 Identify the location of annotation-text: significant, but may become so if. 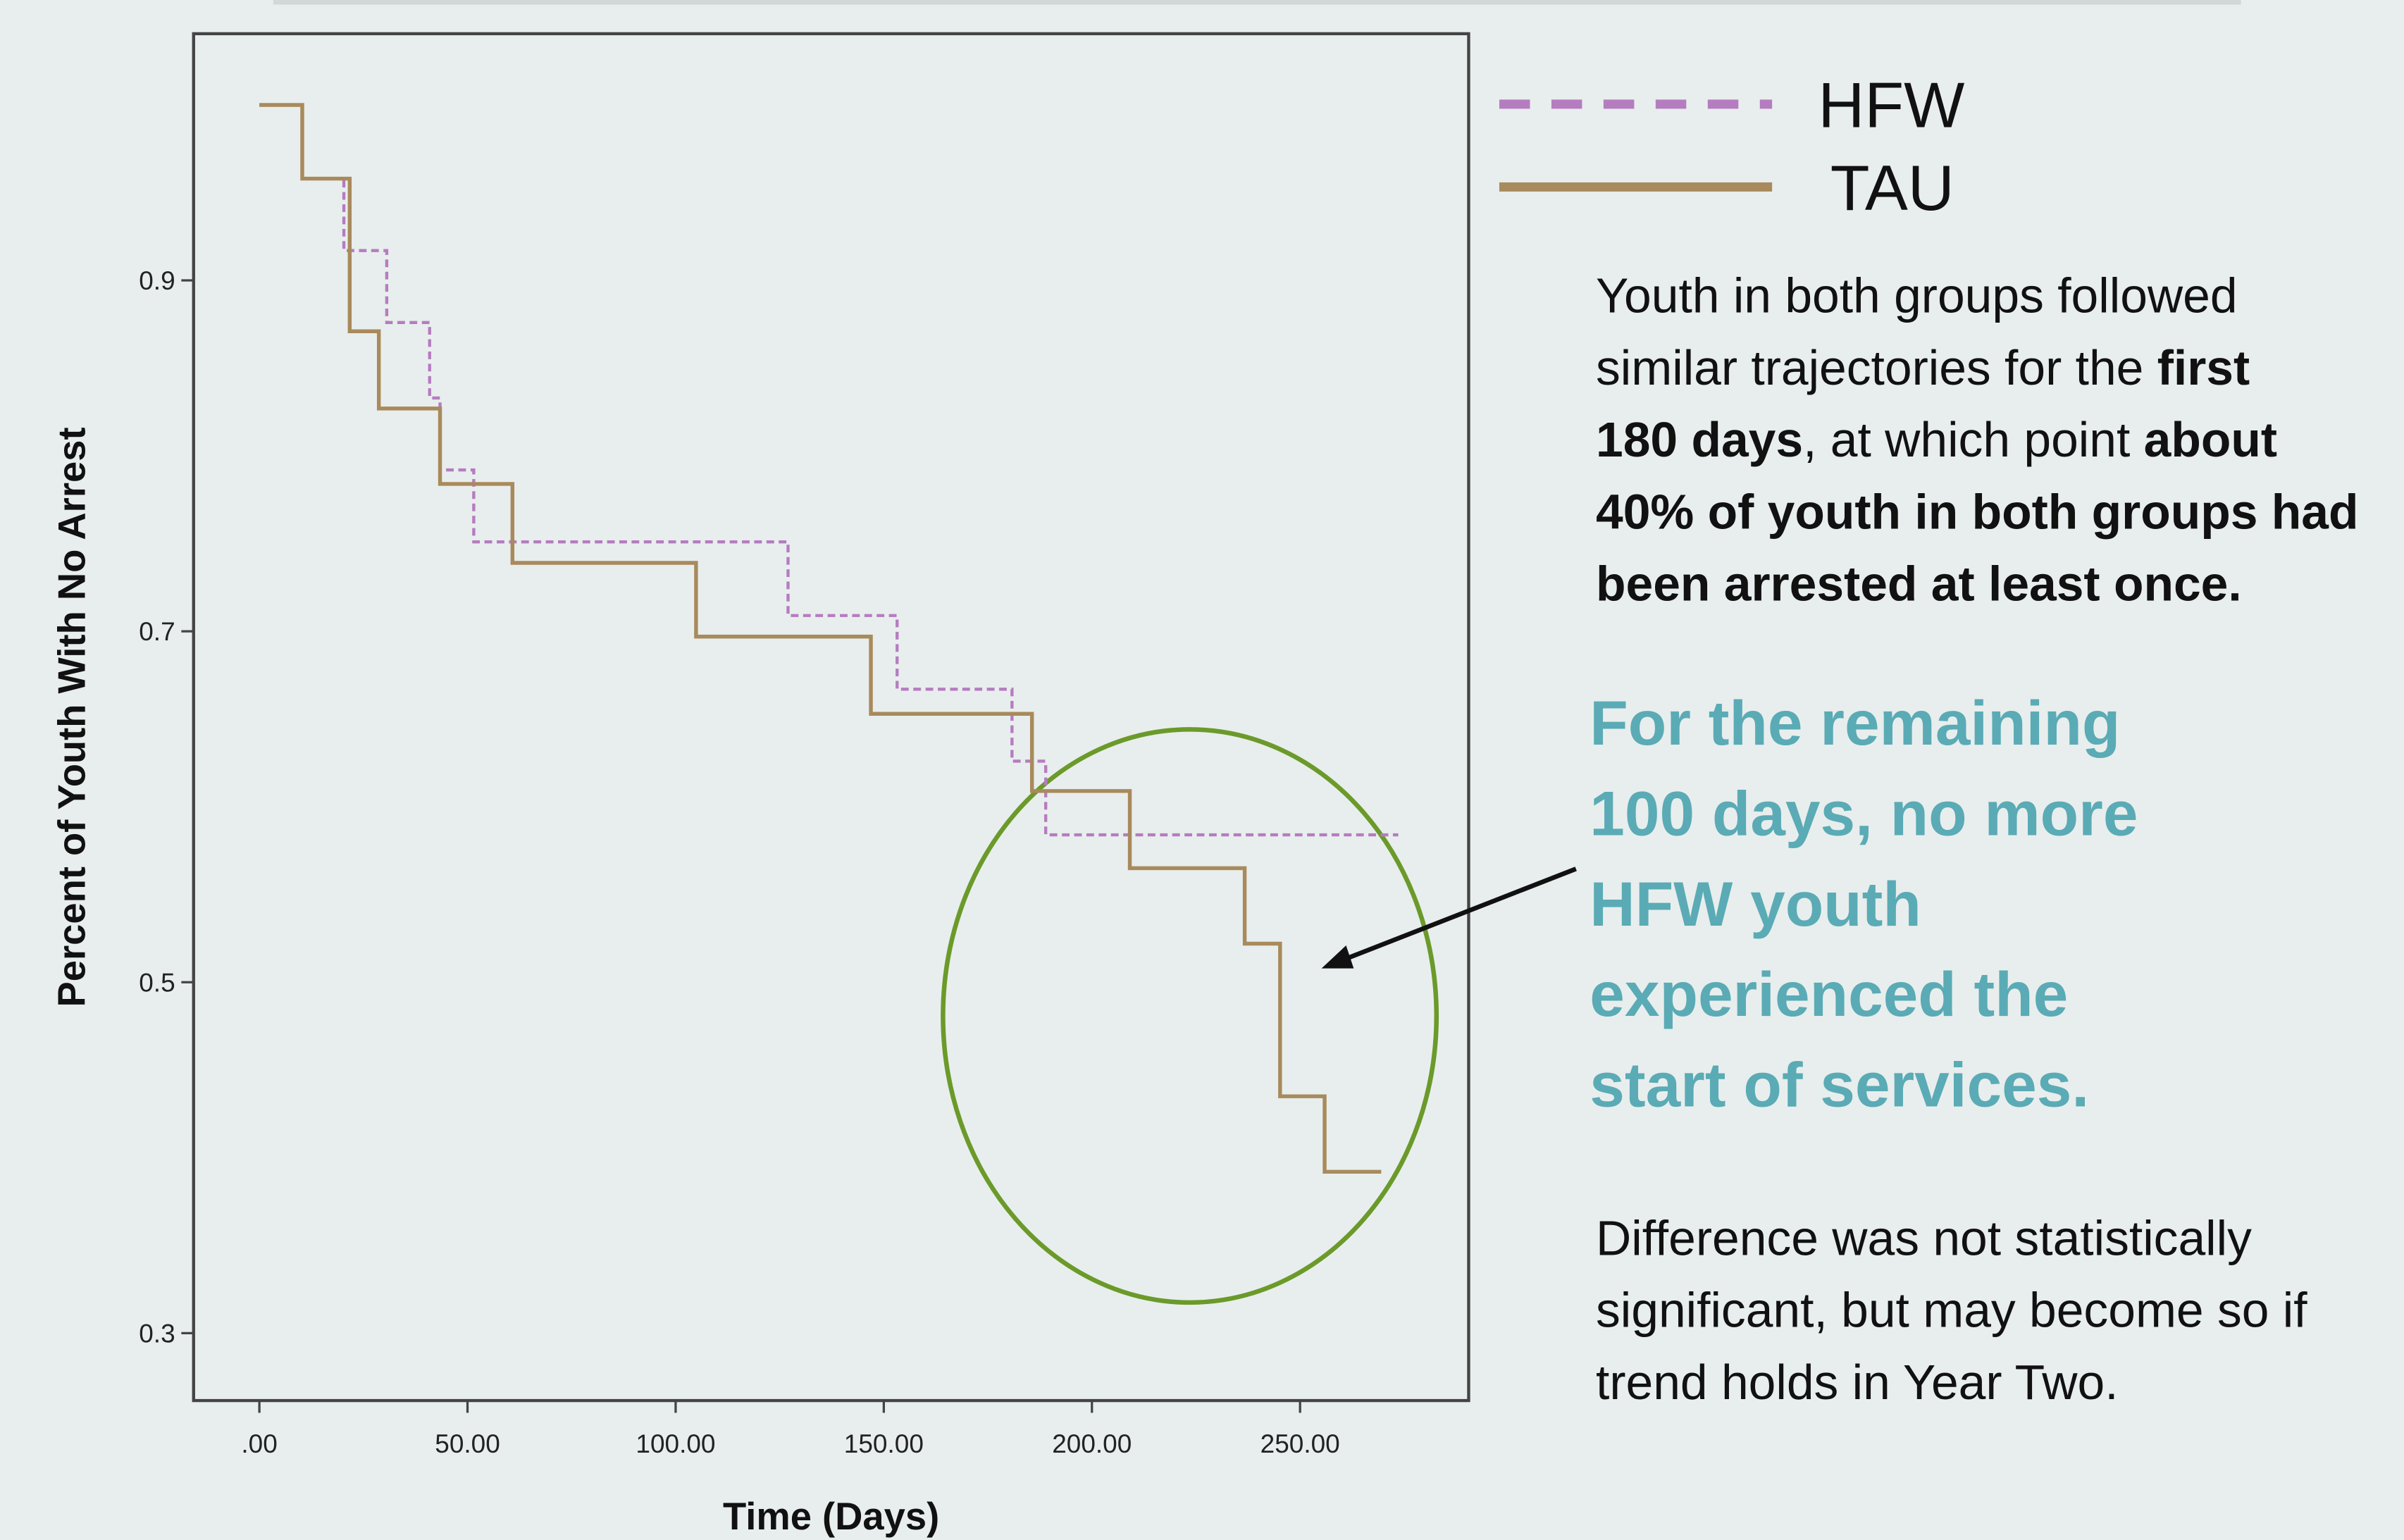
(1951, 1310).